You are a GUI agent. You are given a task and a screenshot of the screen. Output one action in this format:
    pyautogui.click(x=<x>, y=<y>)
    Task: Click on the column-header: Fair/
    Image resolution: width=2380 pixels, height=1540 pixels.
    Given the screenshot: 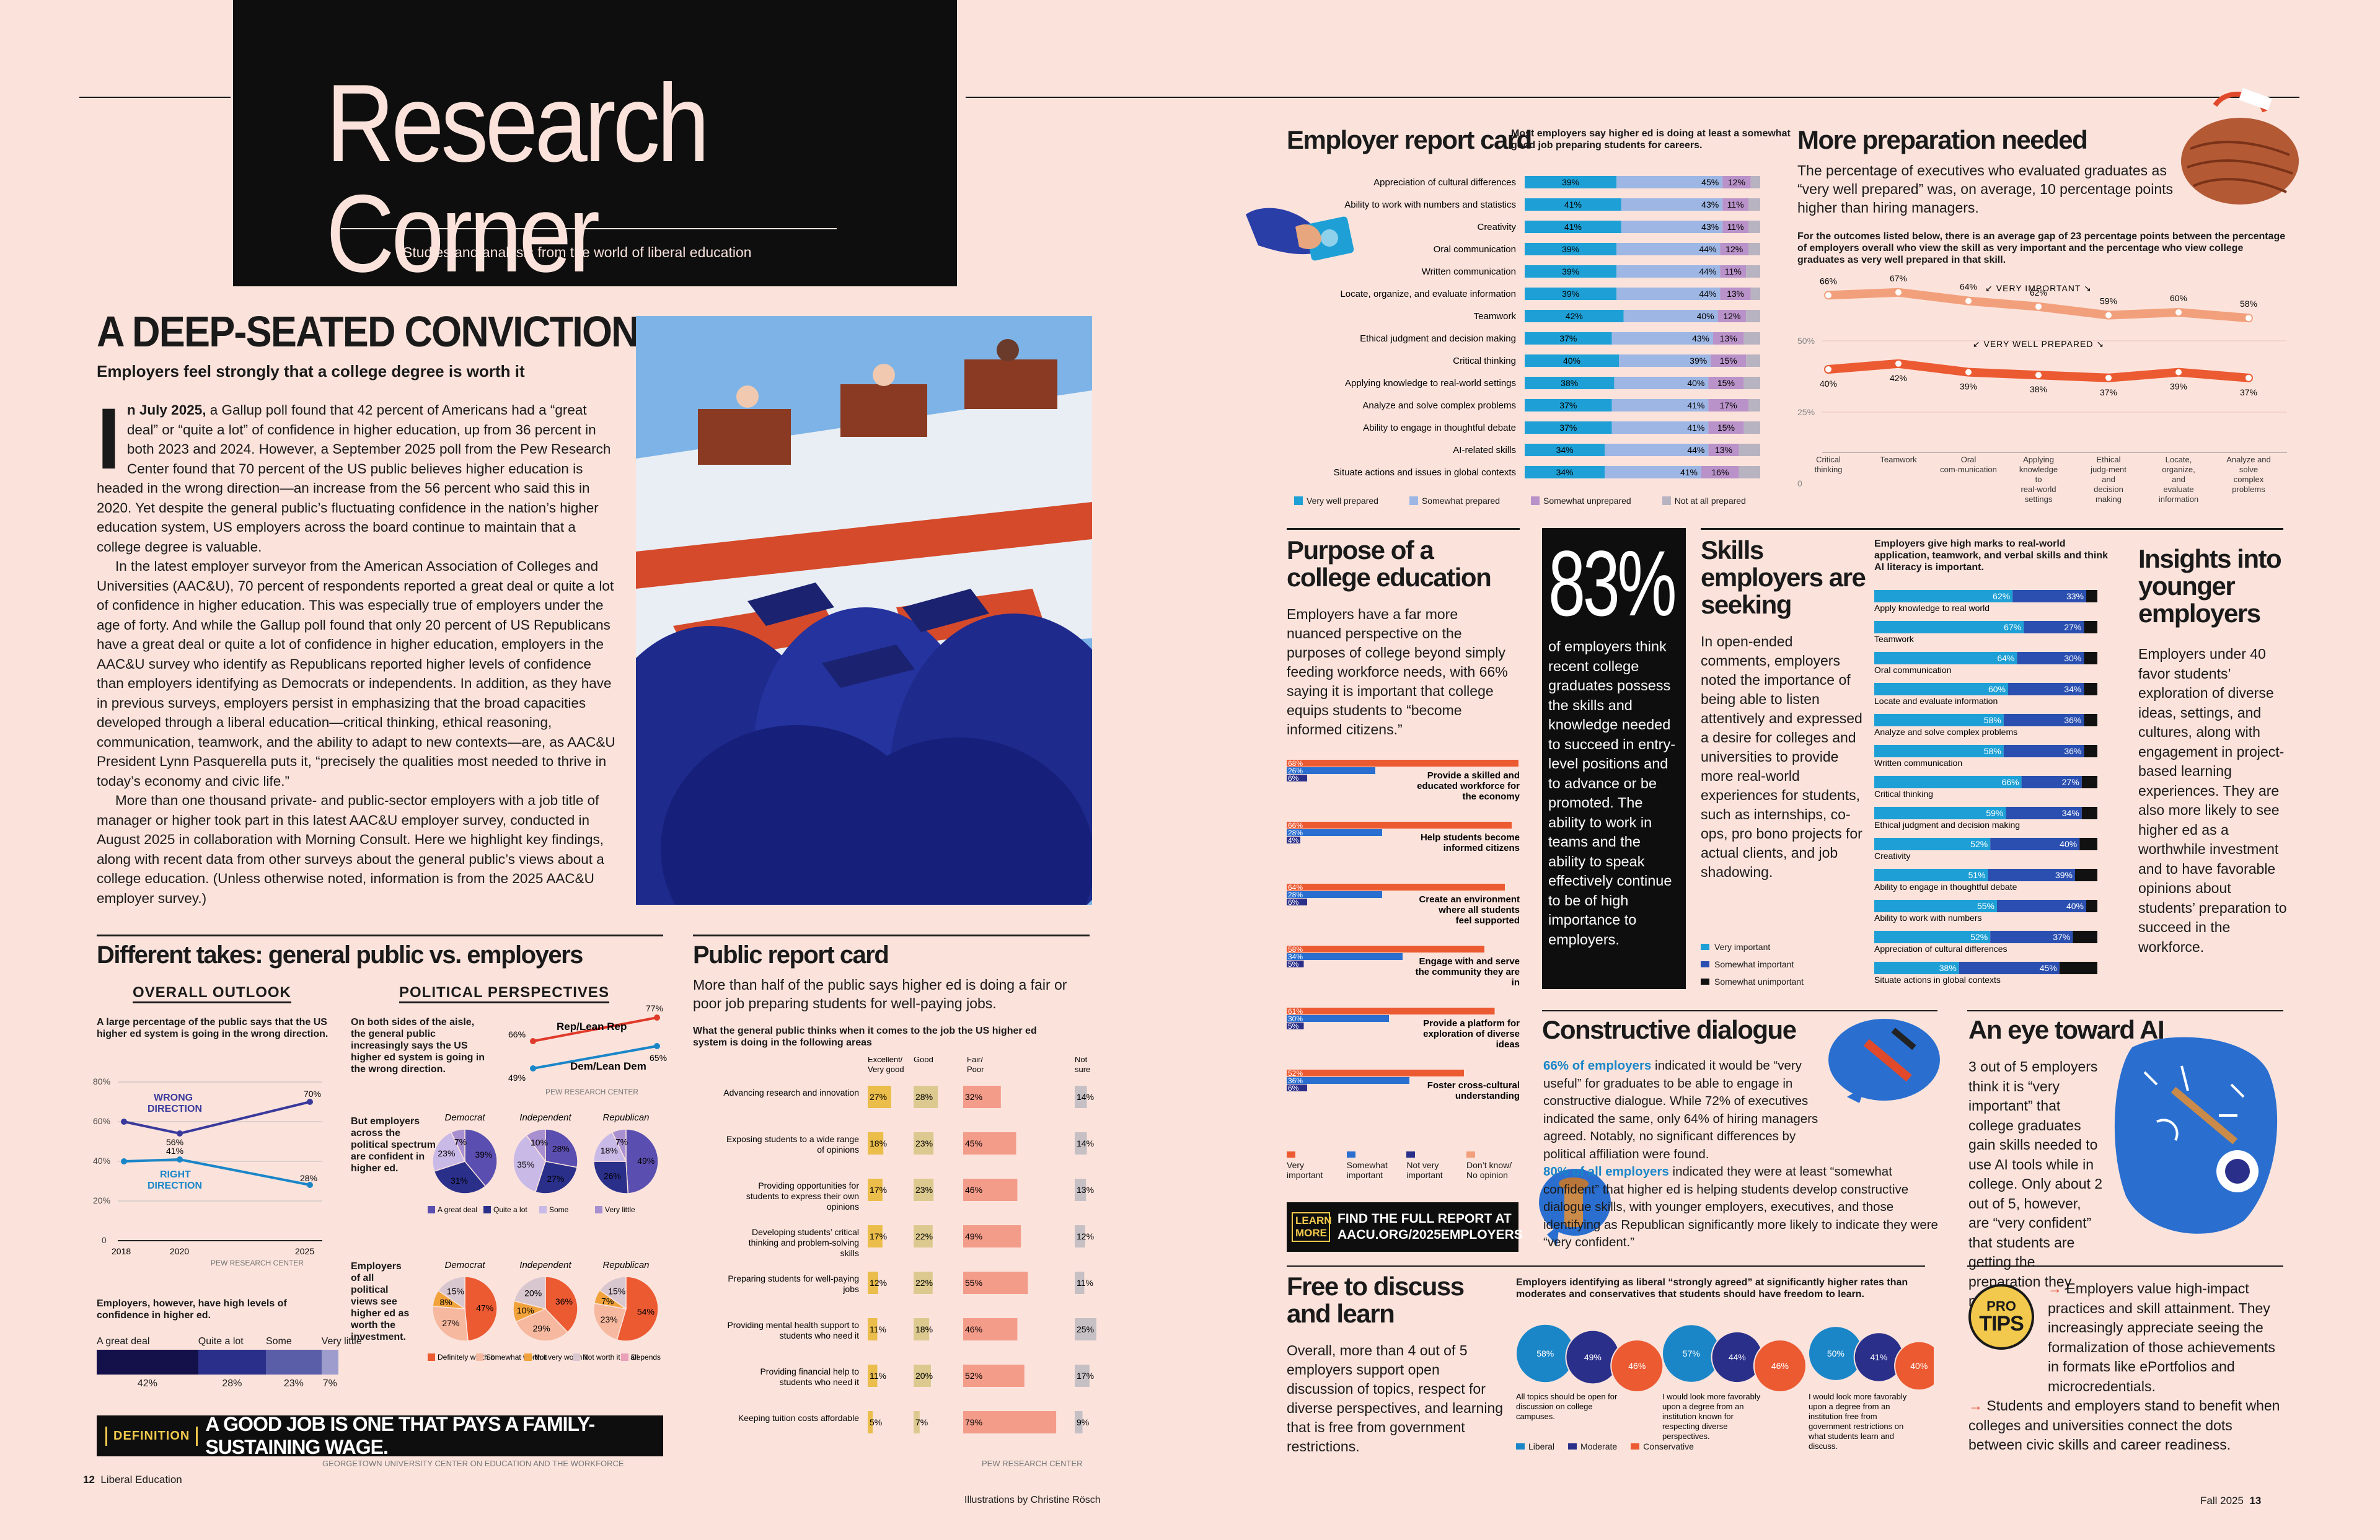 What is the action you would take?
    pyautogui.click(x=975, y=1060)
    